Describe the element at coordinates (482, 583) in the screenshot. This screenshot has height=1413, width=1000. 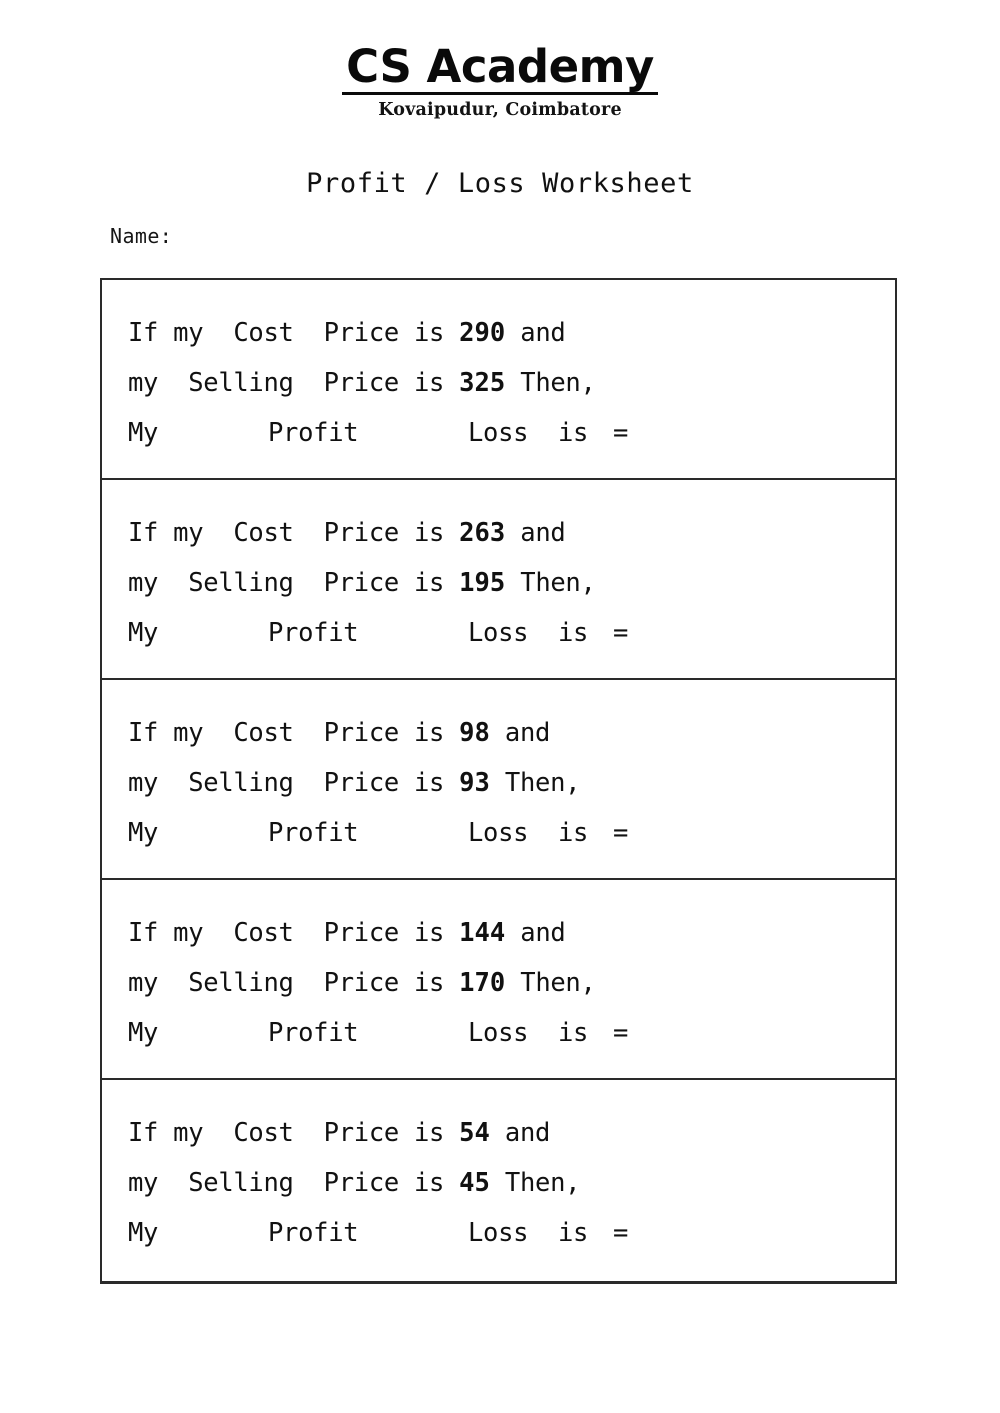
I see `selling-price-value: 195` at that location.